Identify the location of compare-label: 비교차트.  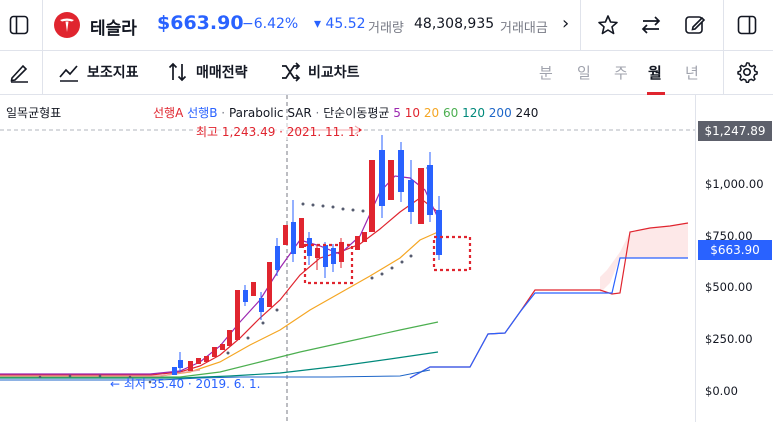
(334, 73).